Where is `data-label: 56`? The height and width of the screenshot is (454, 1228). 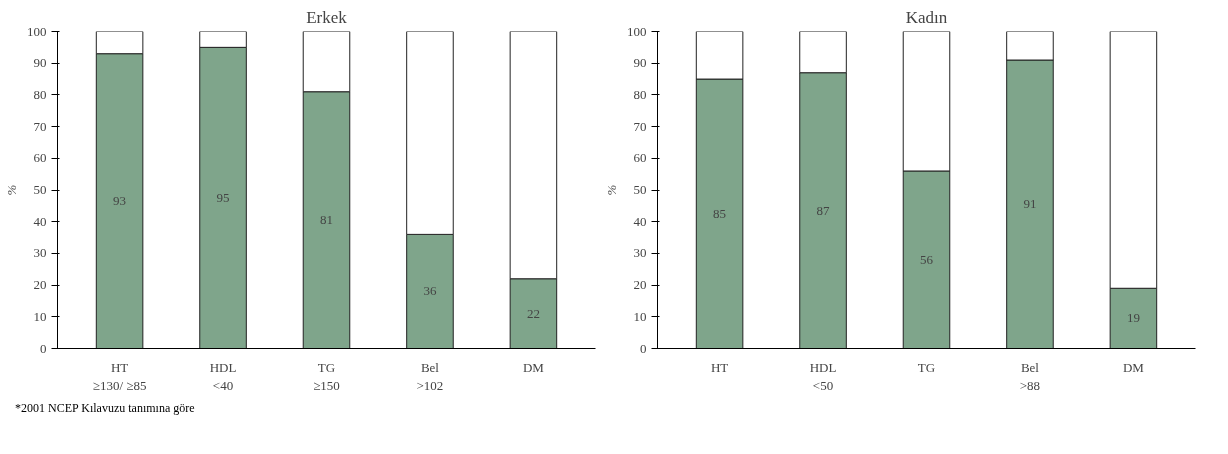 data-label: 56 is located at coordinates (927, 259).